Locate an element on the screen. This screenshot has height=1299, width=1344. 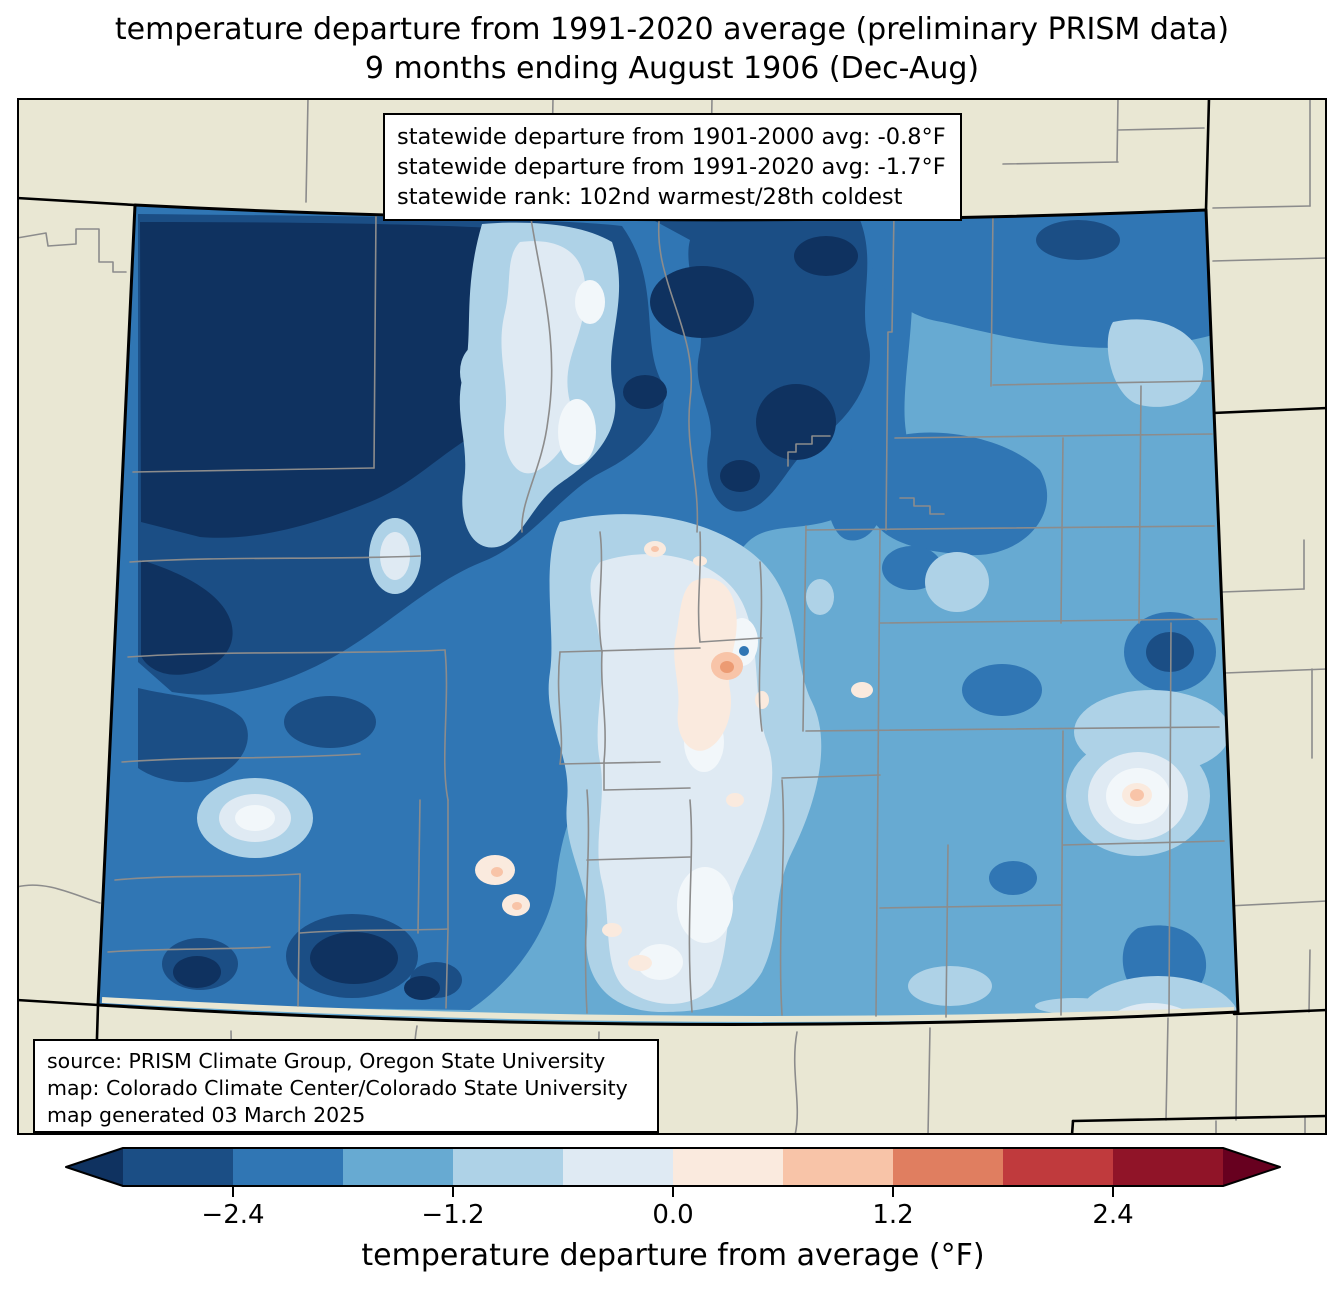
colorbar-tick-label: 1.2 is located at coordinates (893, 1215).